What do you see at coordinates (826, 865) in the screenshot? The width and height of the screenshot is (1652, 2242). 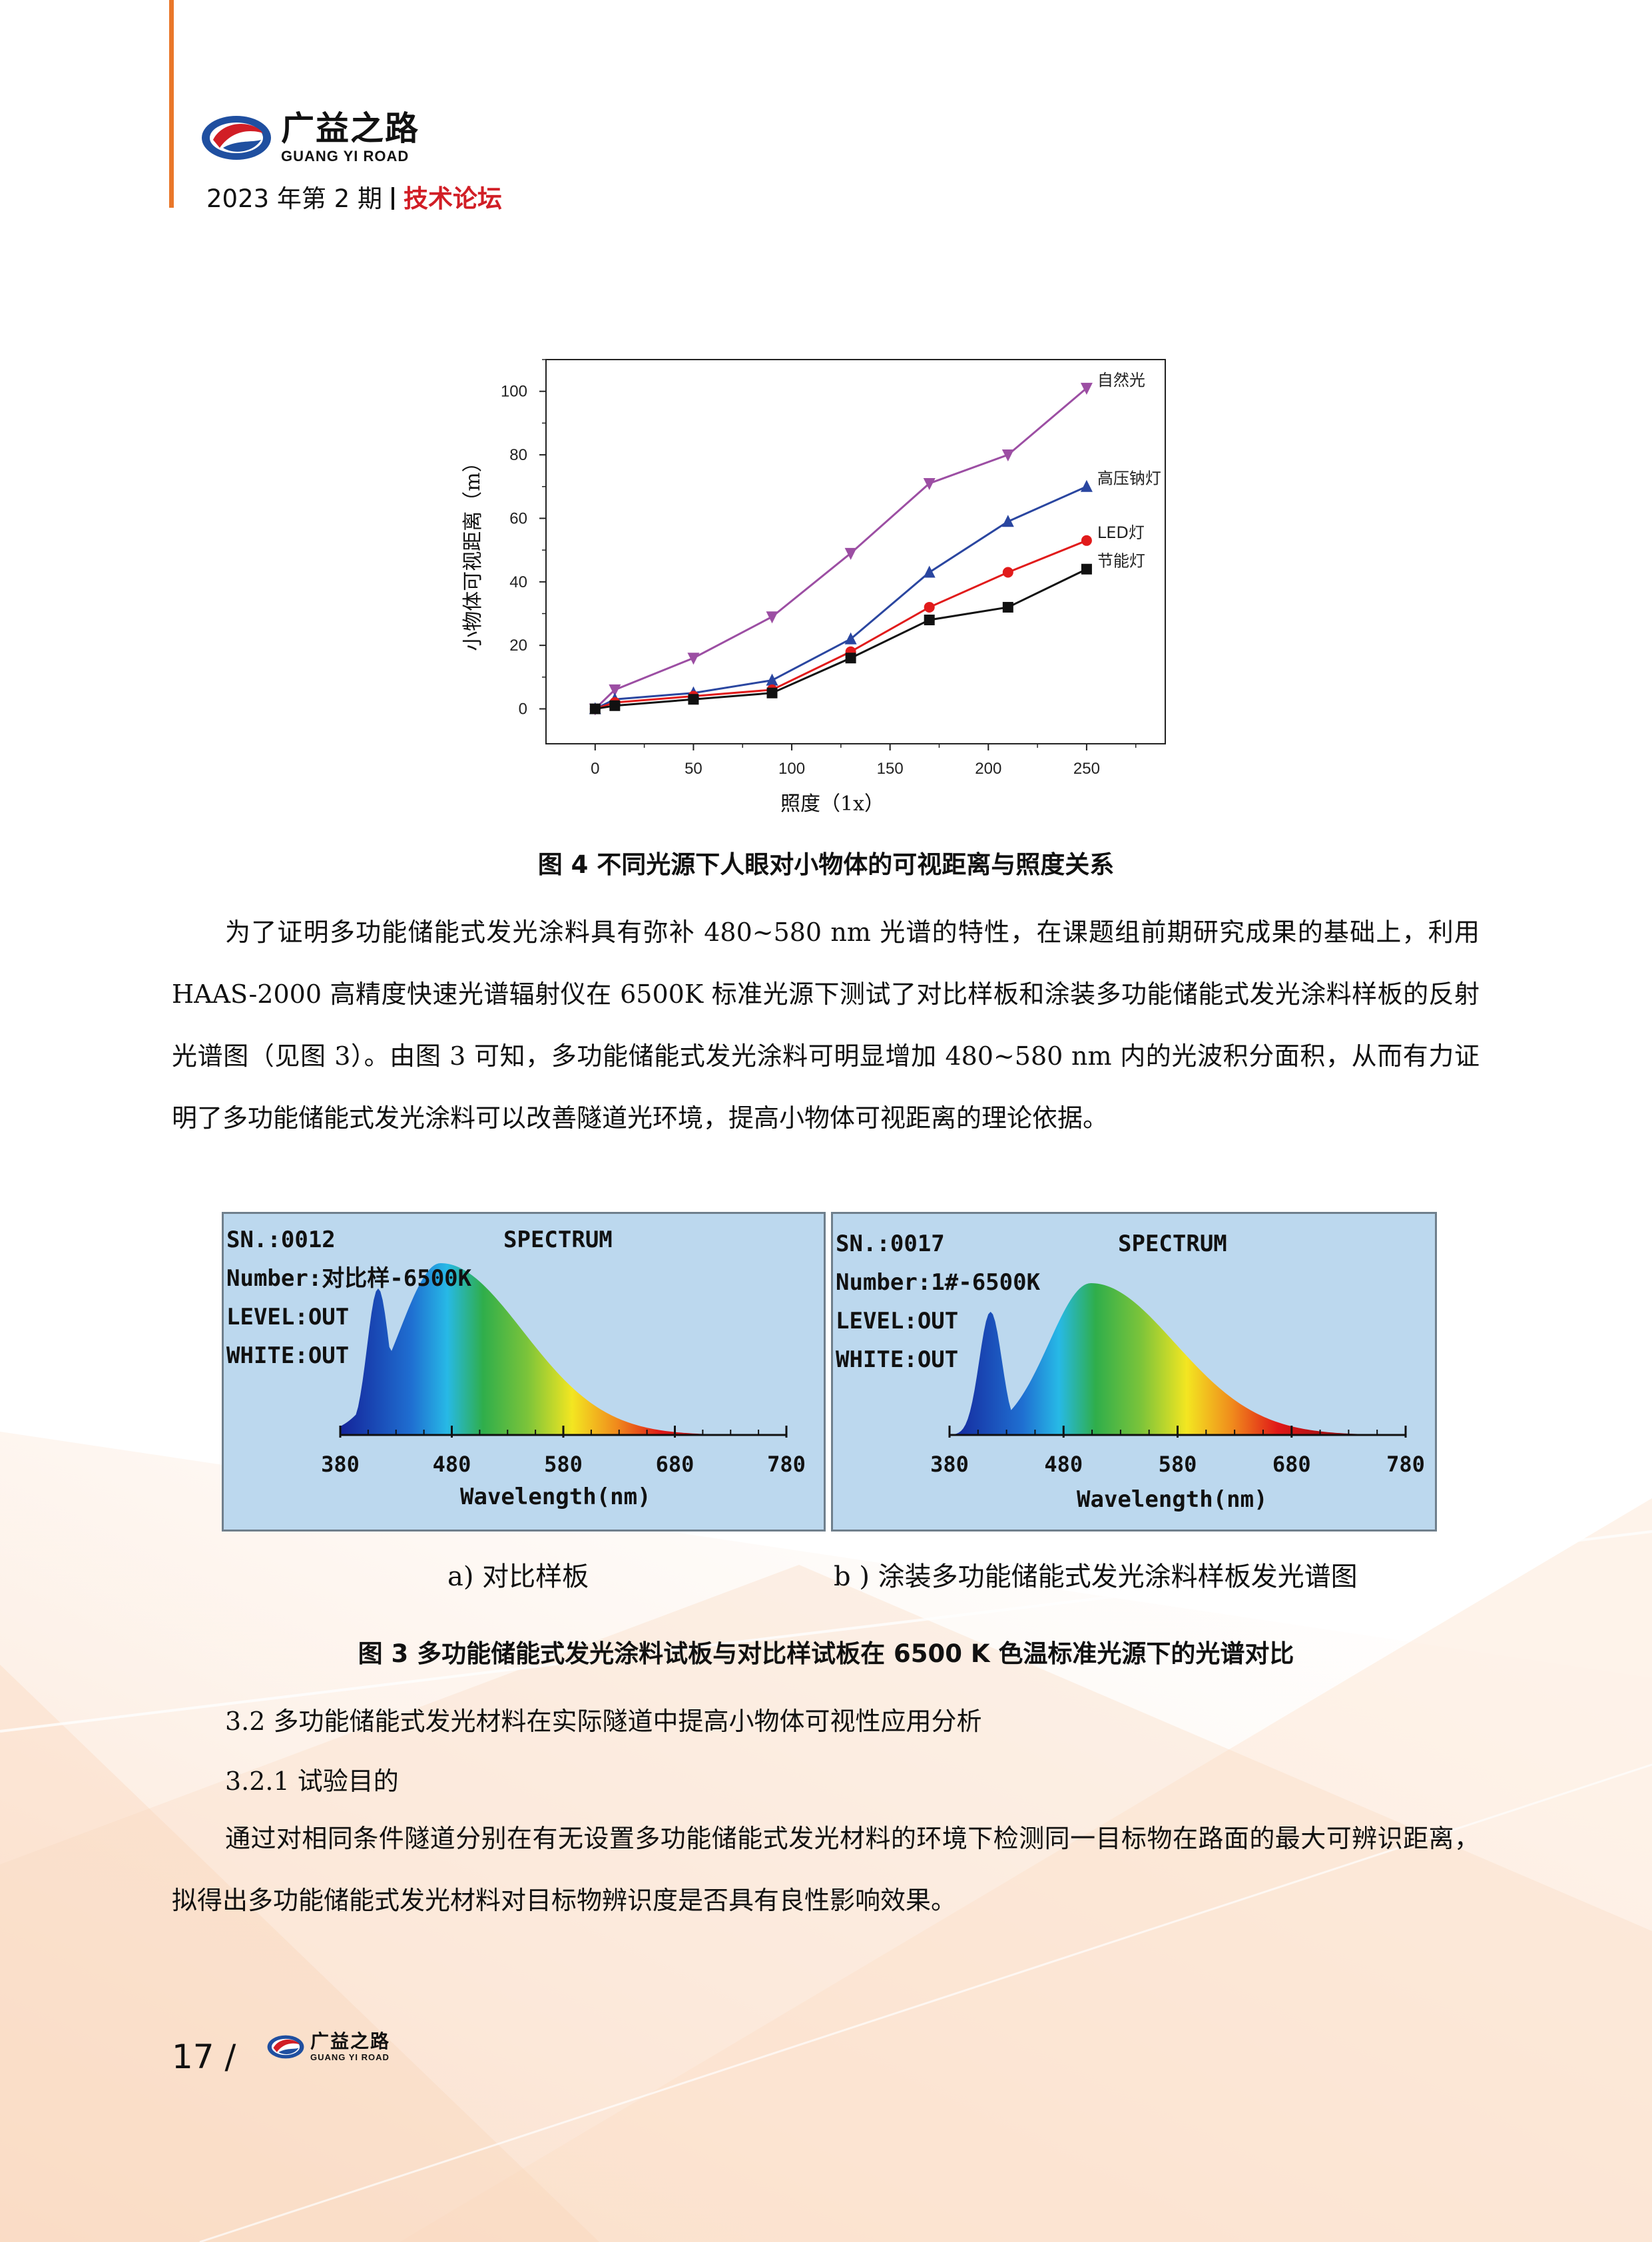 I see `figure4-caption: 图 4 不同光源下人眼对小物体的可视距离与照度关系` at bounding box center [826, 865].